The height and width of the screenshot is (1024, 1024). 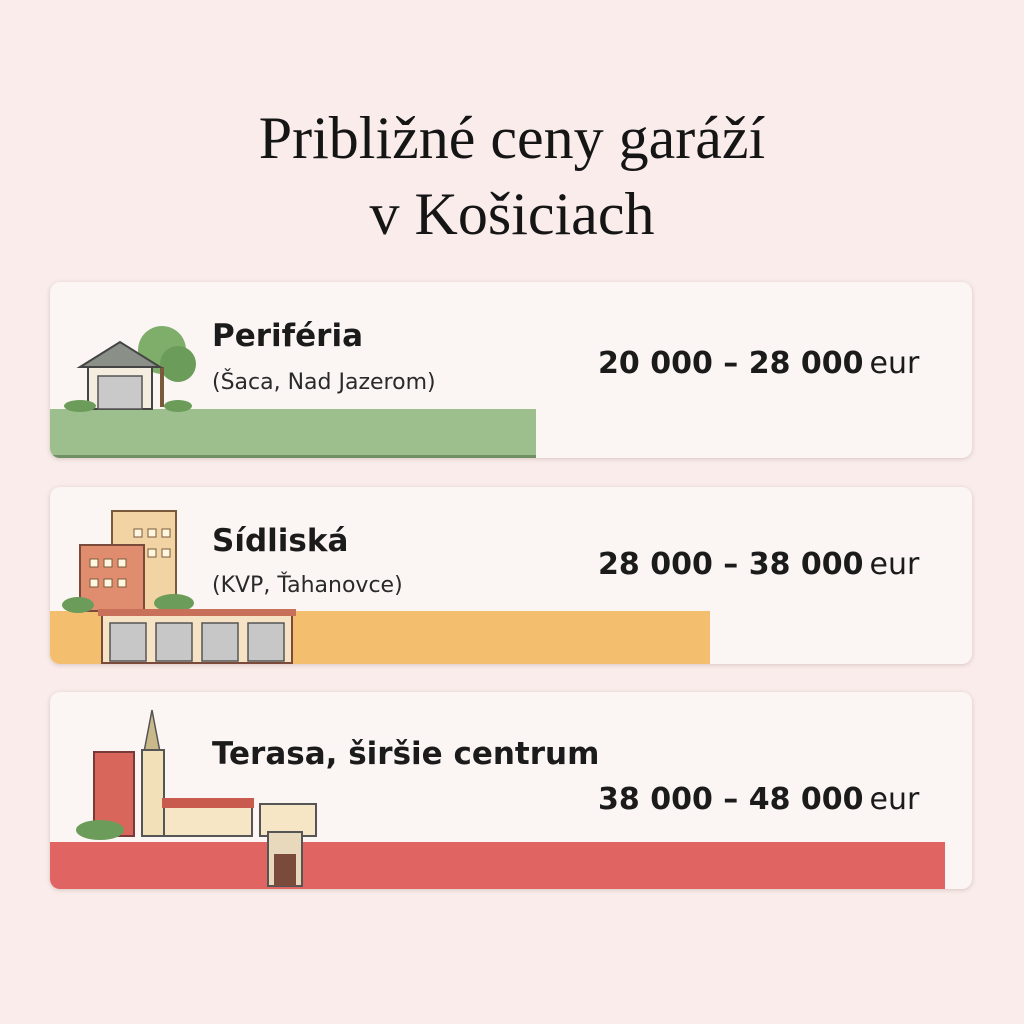 I want to click on card-name: Terasa, širšie centrum, so click(x=406, y=754).